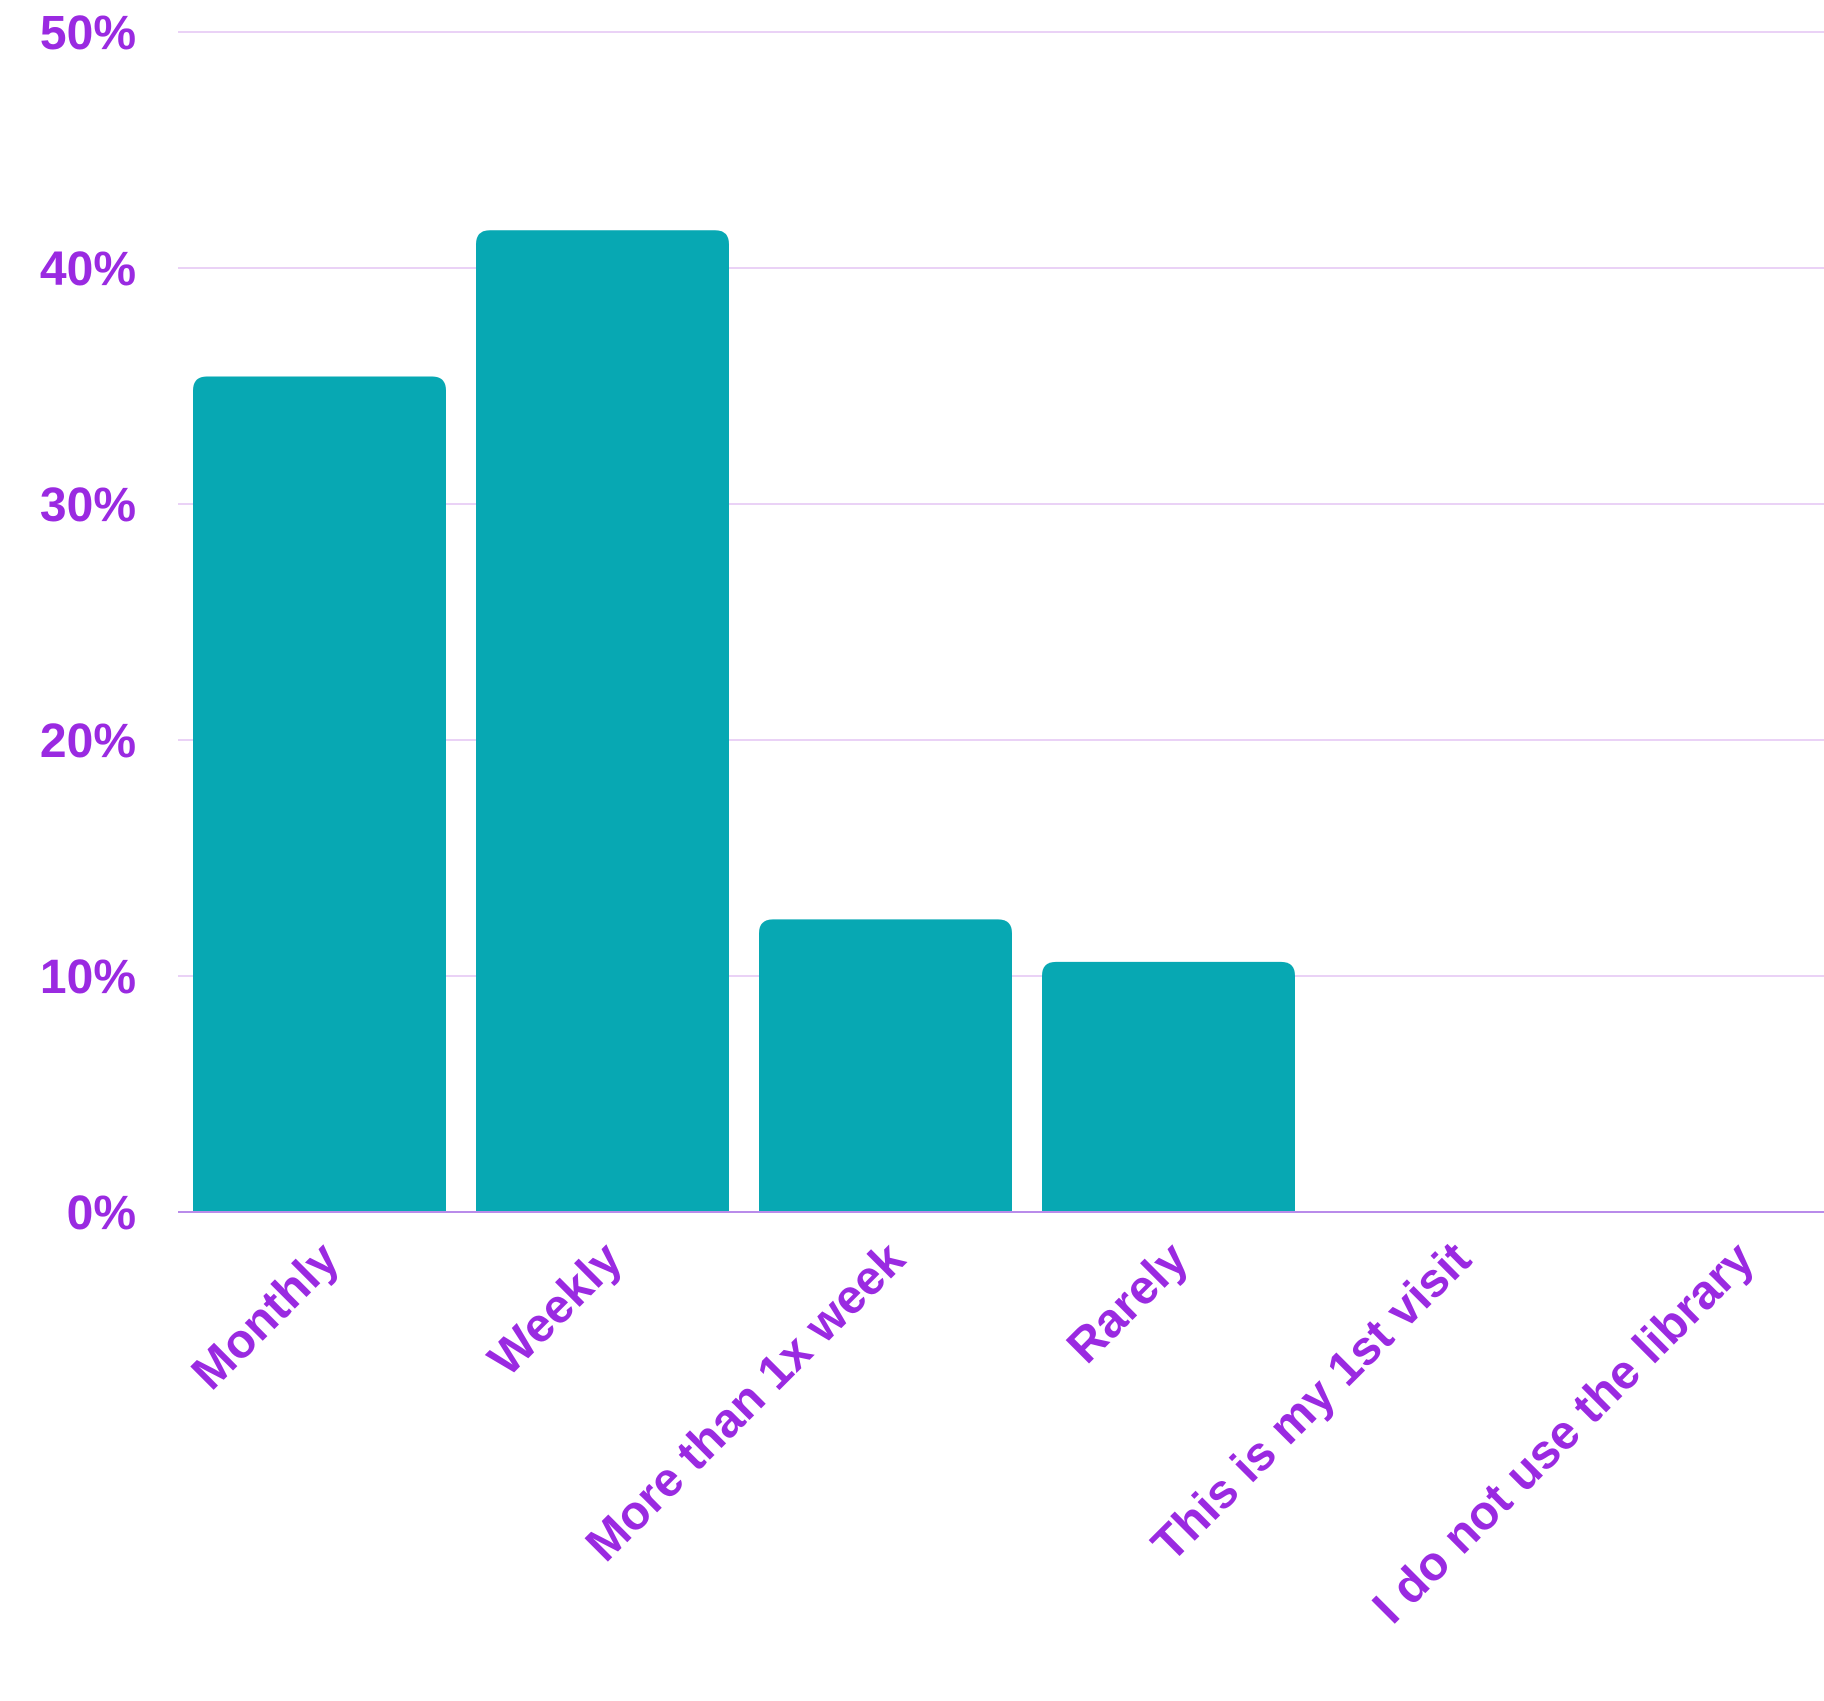  Describe the element at coordinates (1311, 1401) in the screenshot. I see `x-category-label: This is my 1st visit` at that location.